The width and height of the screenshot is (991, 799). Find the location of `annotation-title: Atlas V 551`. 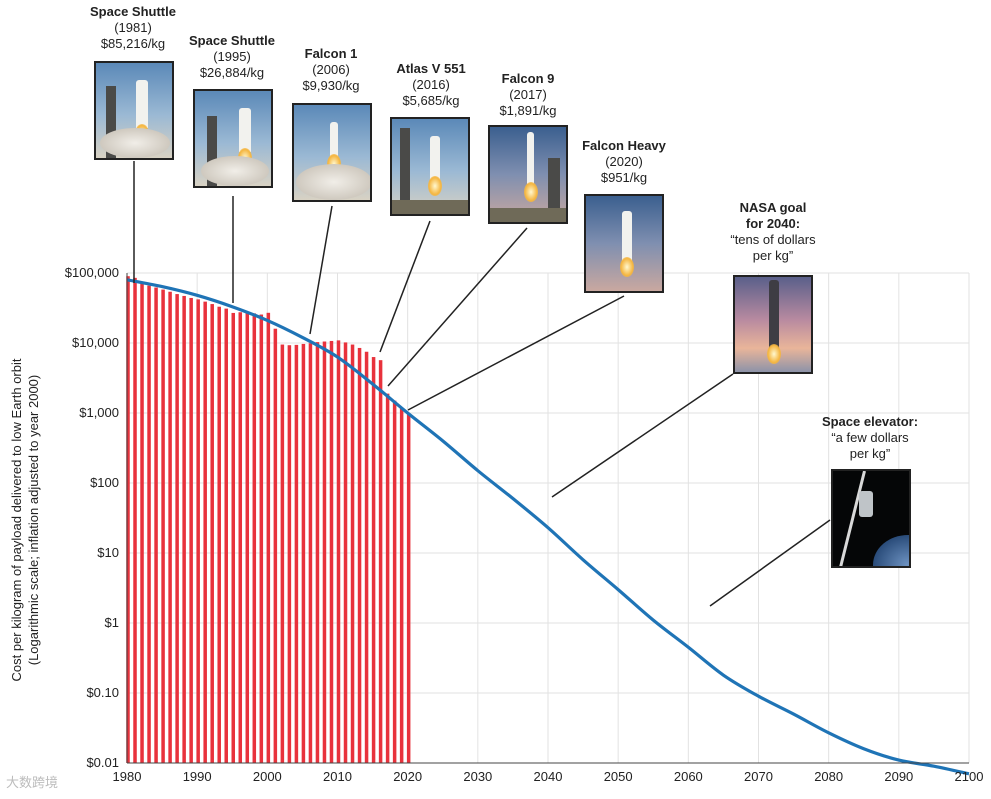

annotation-title: Atlas V 551 is located at coordinates (431, 68).